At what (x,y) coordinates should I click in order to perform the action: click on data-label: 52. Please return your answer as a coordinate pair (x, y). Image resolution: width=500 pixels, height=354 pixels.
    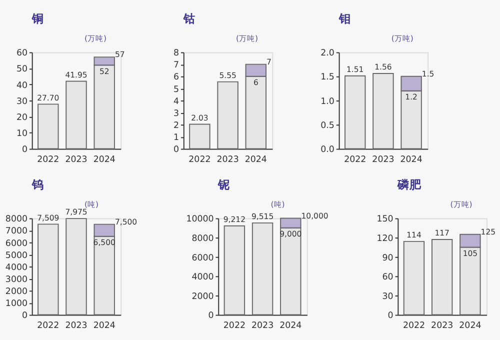
    Looking at the image, I should click on (104, 71).